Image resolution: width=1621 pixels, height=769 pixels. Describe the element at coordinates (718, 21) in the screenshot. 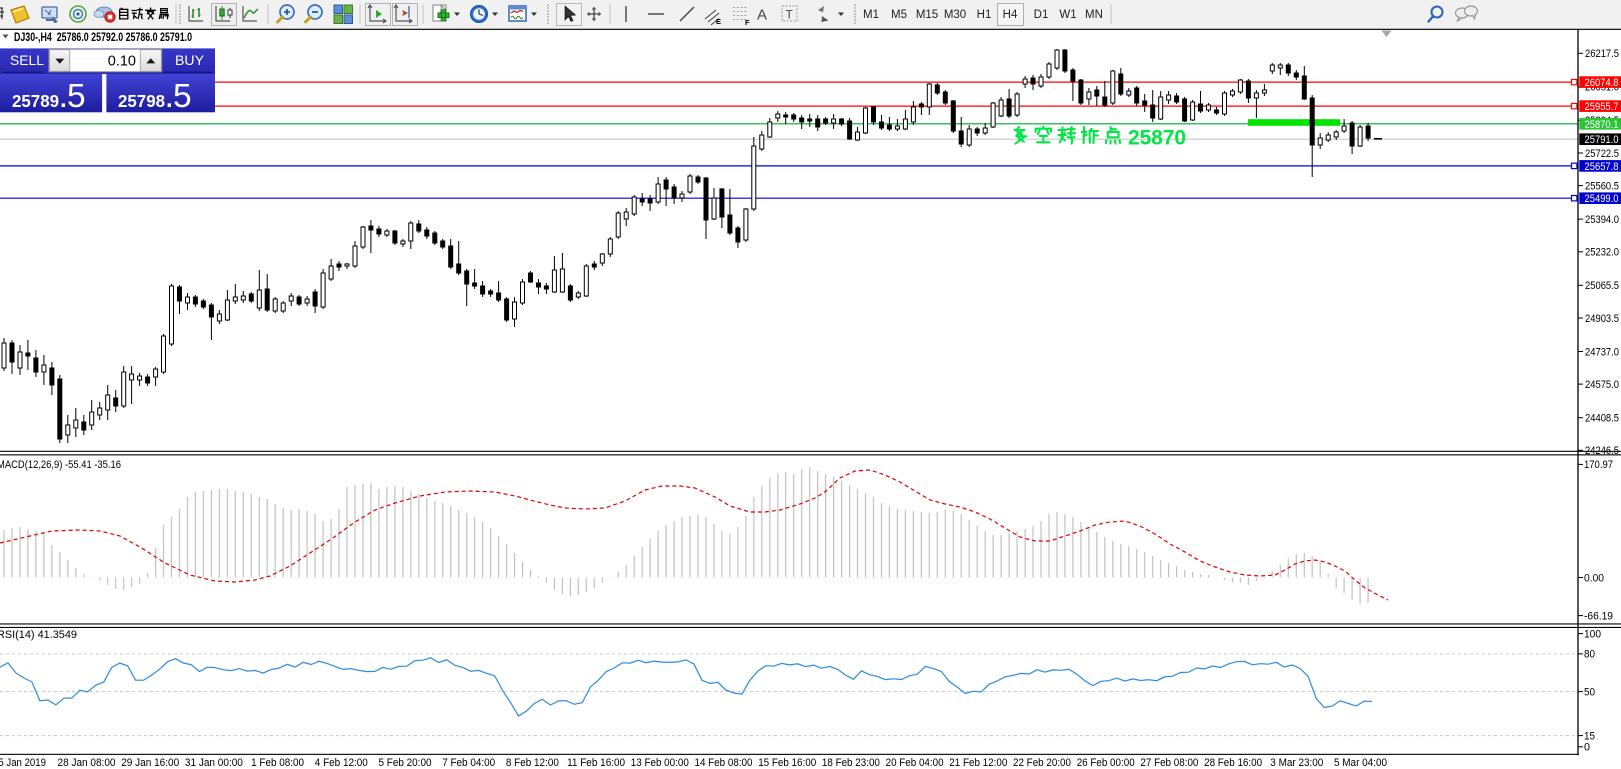

I see `svg-text: E` at that location.